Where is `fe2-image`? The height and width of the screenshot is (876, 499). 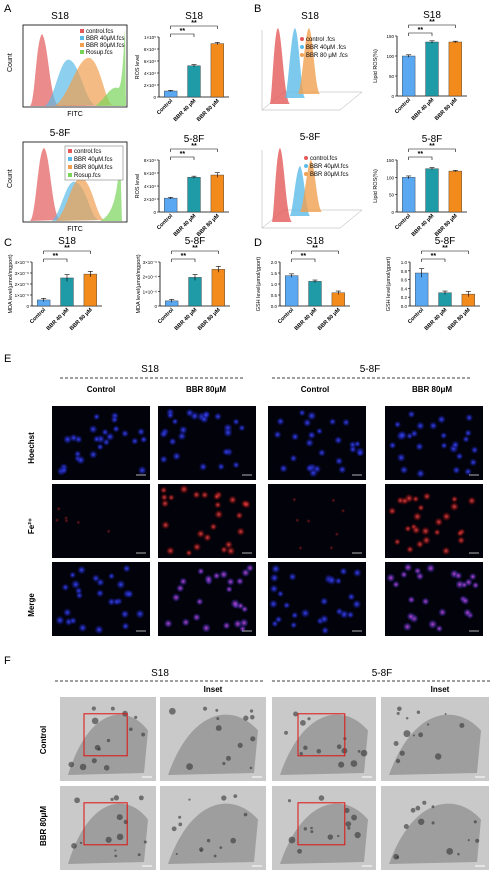
fe2-image is located at coordinates (317, 521).